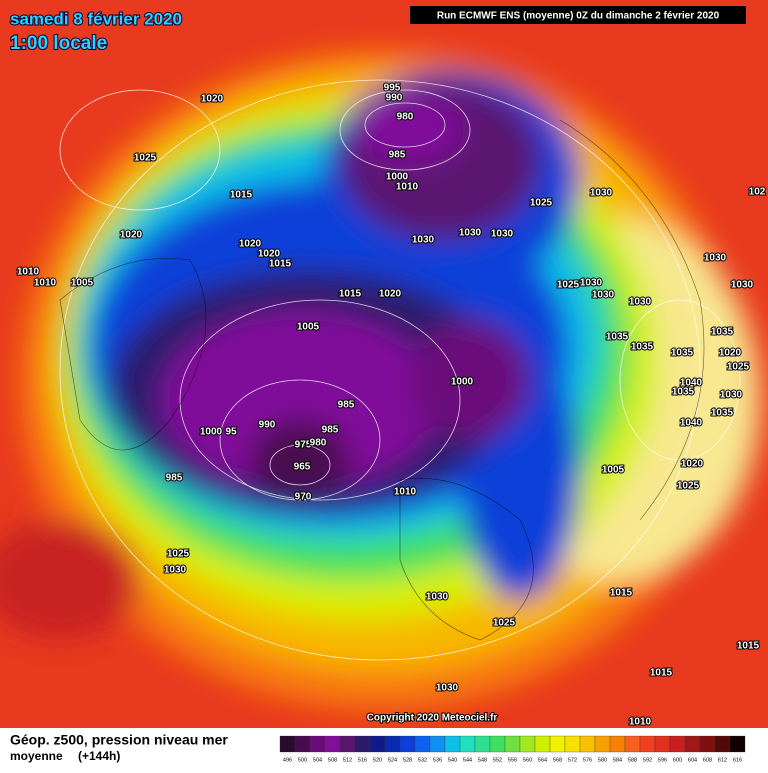 The width and height of the screenshot is (768, 773). What do you see at coordinates (405, 117) in the screenshot?
I see `isobar-label: 980` at bounding box center [405, 117].